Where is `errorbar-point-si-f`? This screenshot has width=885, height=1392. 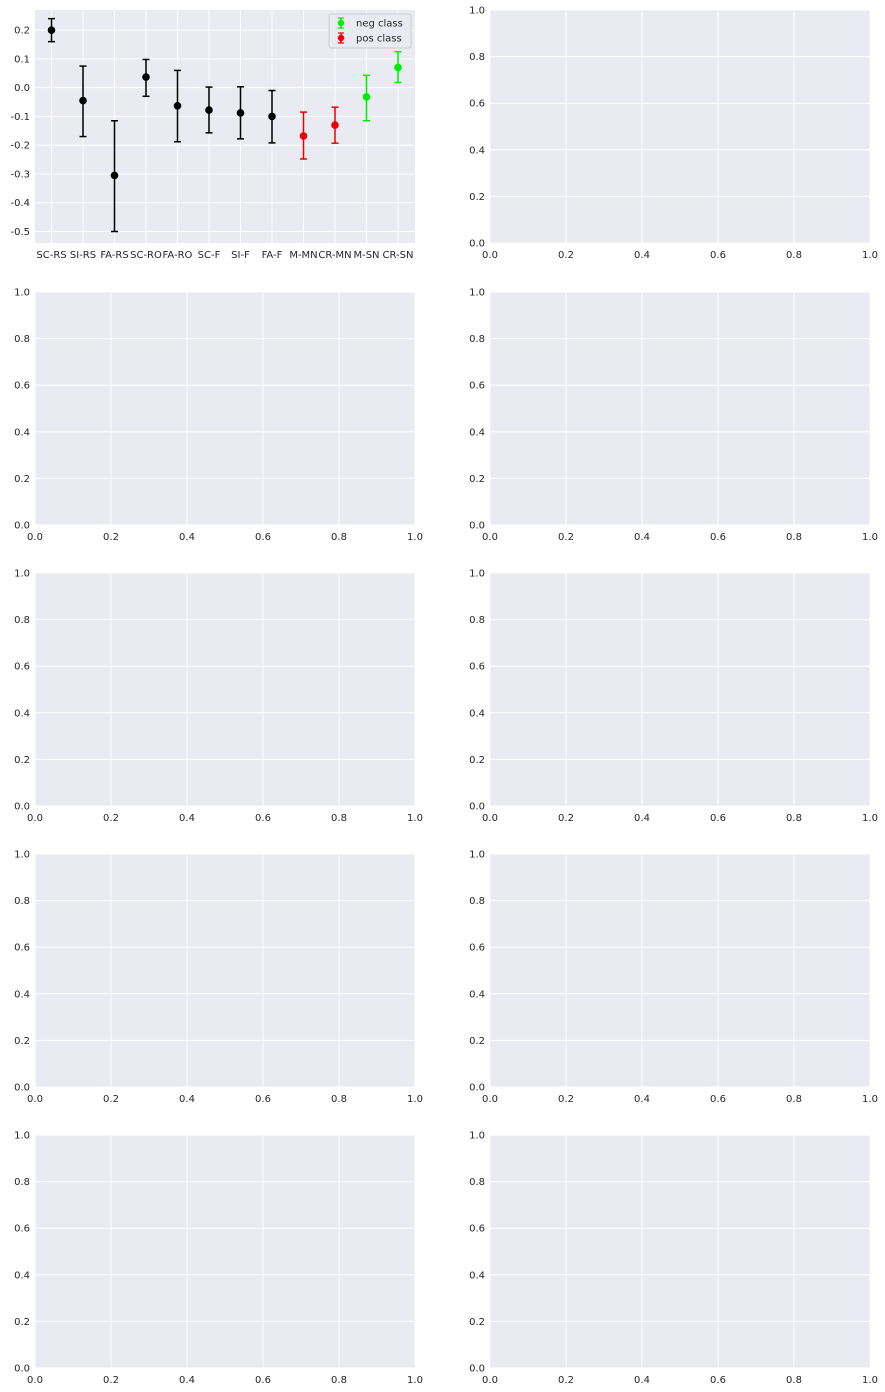 errorbar-point-si-f is located at coordinates (240, 113).